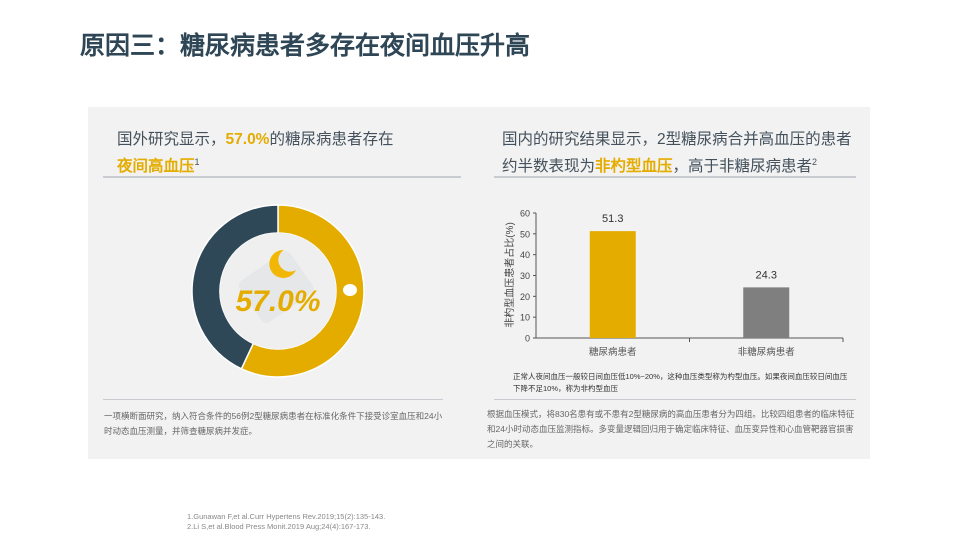  Describe the element at coordinates (525, 234) in the screenshot. I see `y-tick-label: 50` at that location.